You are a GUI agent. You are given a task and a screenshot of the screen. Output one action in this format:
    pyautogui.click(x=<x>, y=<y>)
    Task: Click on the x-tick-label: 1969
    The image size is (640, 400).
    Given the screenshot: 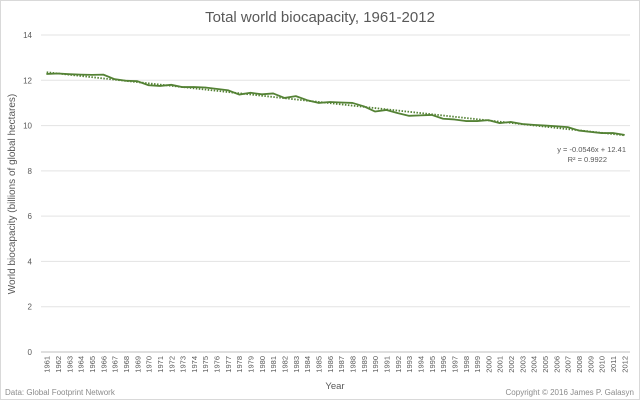 What is the action you would take?
    pyautogui.click(x=137, y=364)
    